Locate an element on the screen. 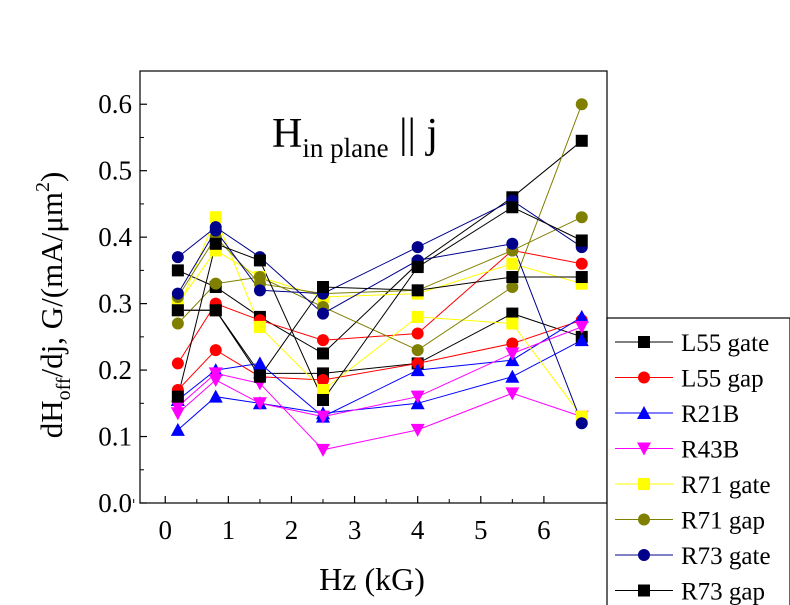 This screenshot has height=605, width=790. x-axis: 0 1 2 3 4 5 6 is located at coordinates (342, 520).